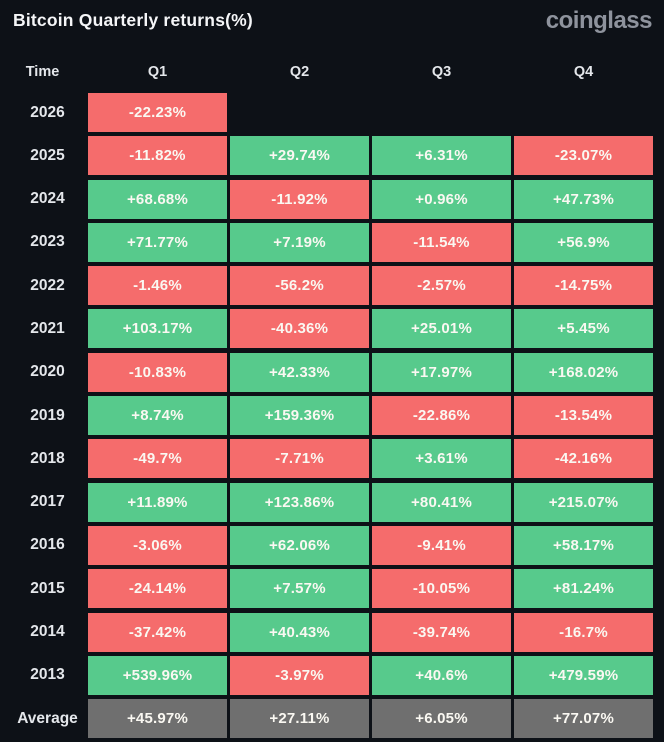 The image size is (664, 742). What do you see at coordinates (299, 502) in the screenshot?
I see `return-cell: +123.86%` at bounding box center [299, 502].